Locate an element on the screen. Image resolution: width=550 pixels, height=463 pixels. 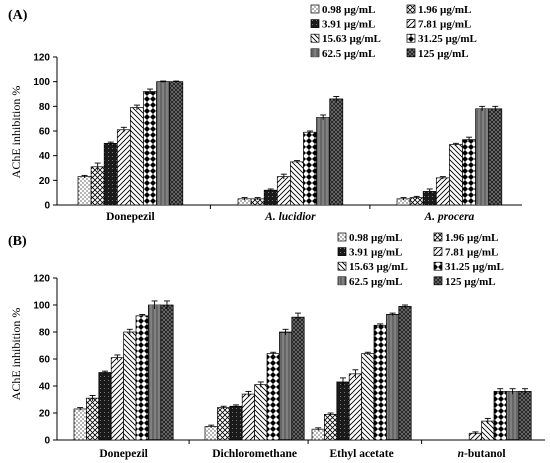
category-label: A. procera is located at coordinates (448, 217).